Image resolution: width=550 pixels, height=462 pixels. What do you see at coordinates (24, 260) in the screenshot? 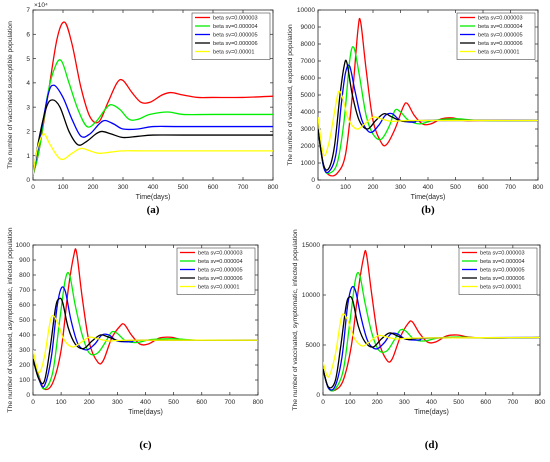
I see `y-tick-label: 900` at bounding box center [24, 260].